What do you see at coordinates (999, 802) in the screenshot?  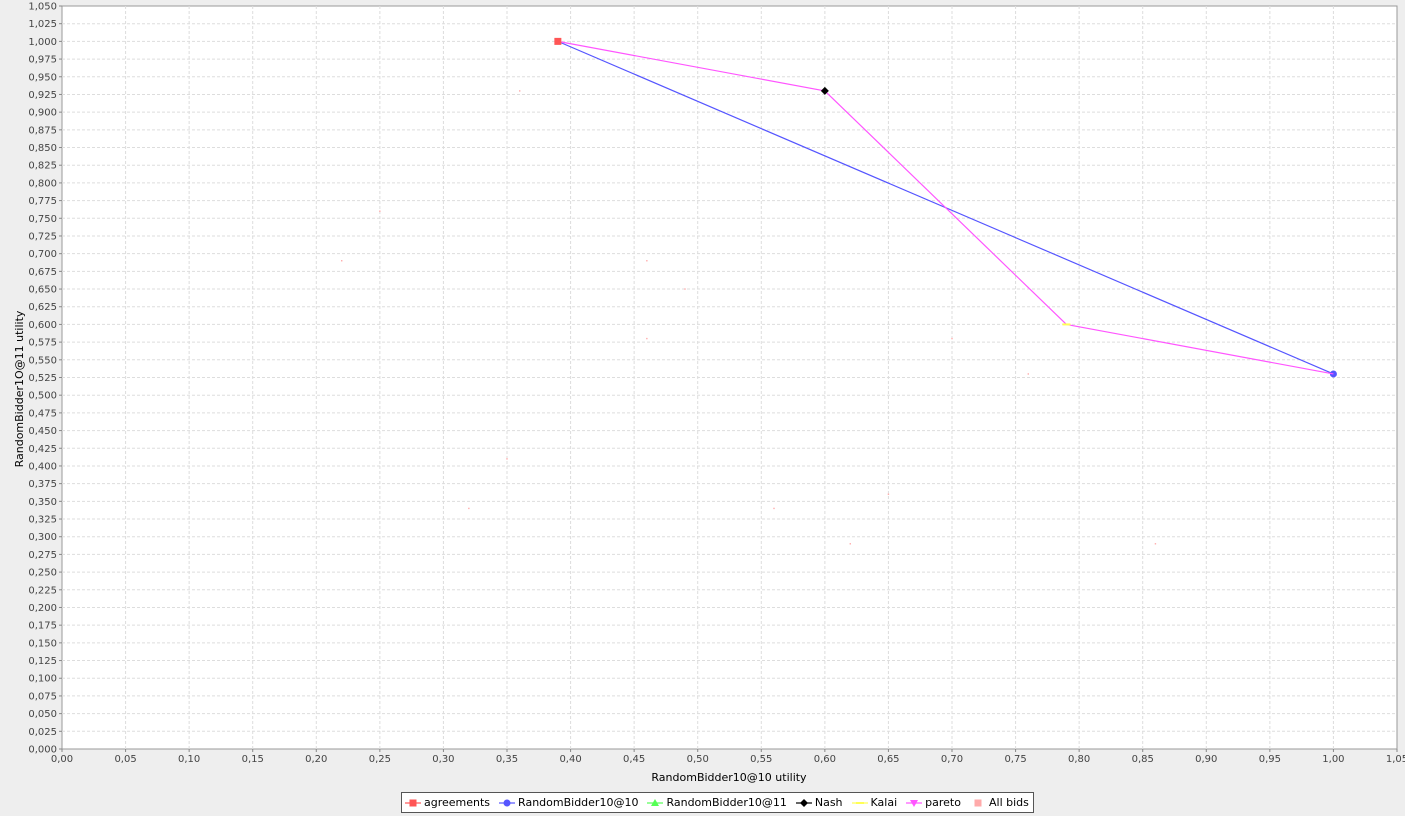 I see `legend-item-all-bids: All bids` at bounding box center [999, 802].